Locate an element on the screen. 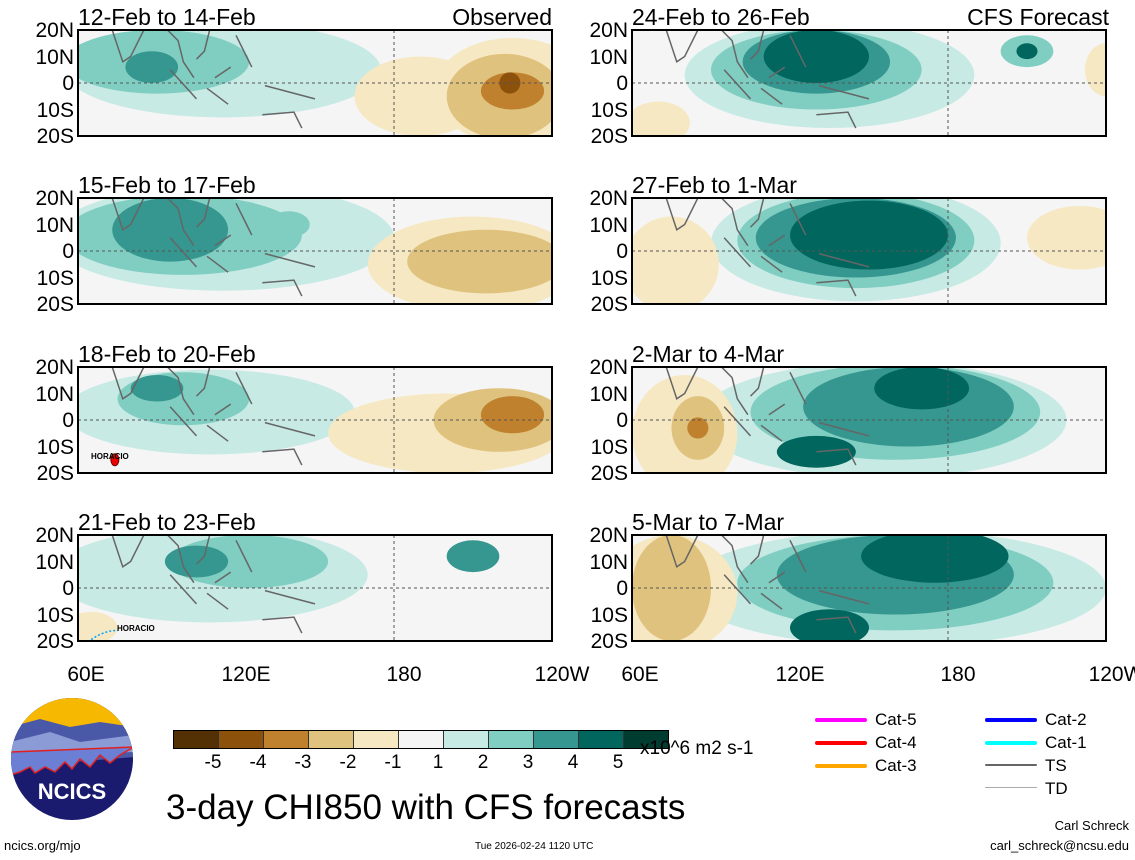 This screenshot has width=1135, height=860. legend-label: Cat-1 is located at coordinates (1066, 742).